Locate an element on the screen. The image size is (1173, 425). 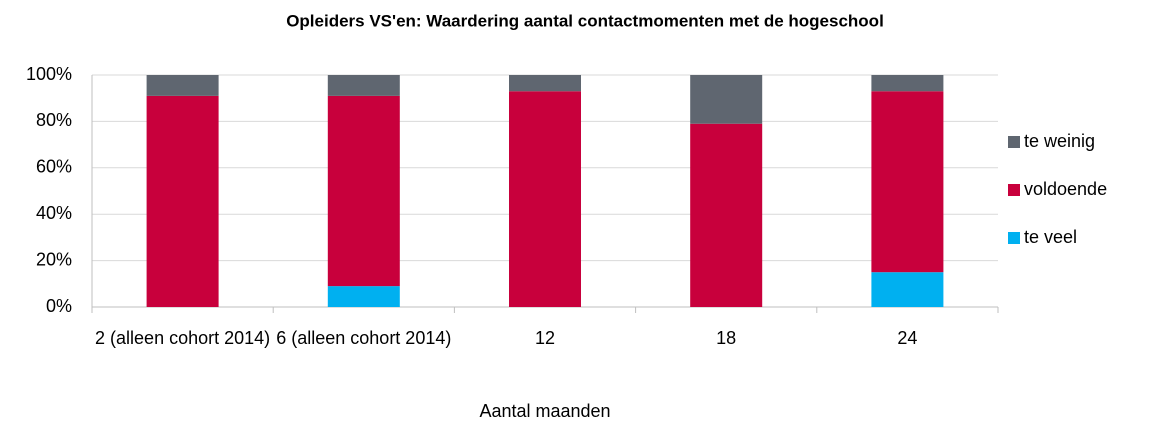
y-tick-label: 100% is located at coordinates (49, 74).